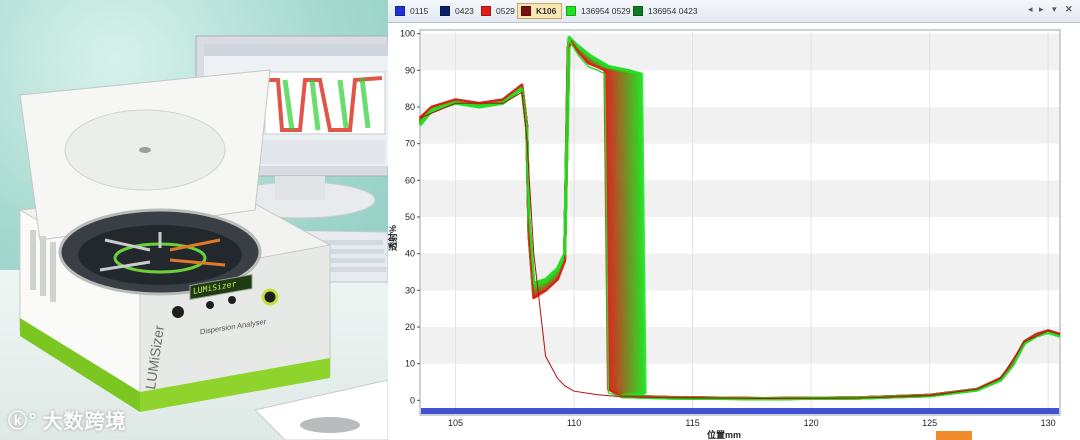 The height and width of the screenshot is (440, 1080). I want to click on tab-k106: K106, so click(540, 11).